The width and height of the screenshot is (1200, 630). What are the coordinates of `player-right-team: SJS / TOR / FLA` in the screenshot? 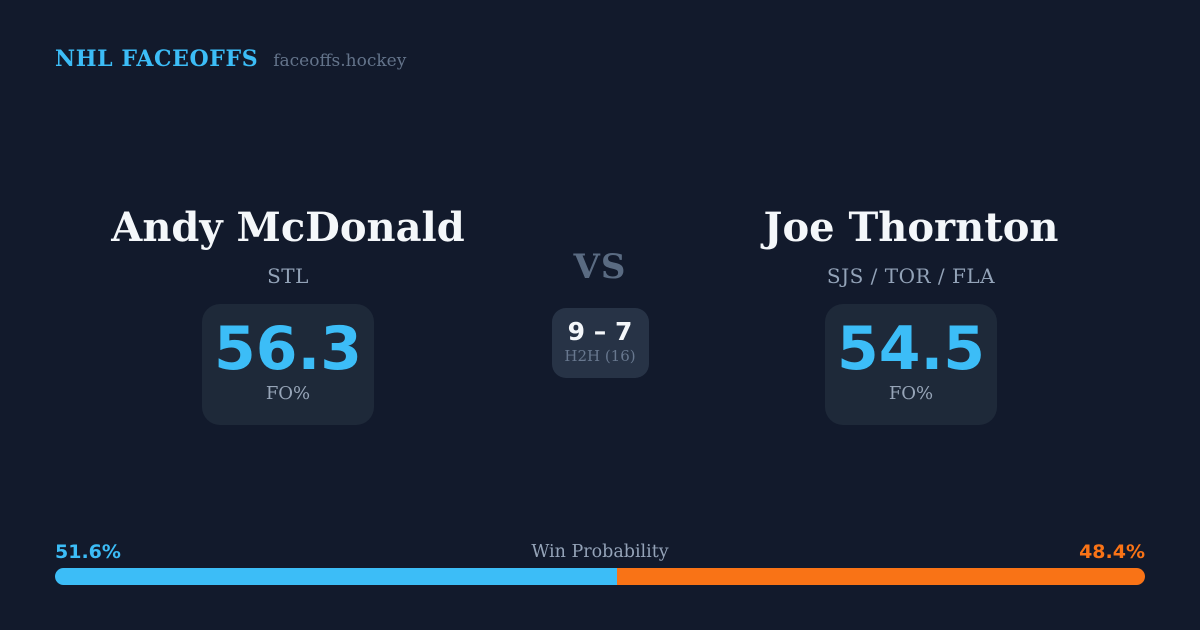 It's located at (911, 276).